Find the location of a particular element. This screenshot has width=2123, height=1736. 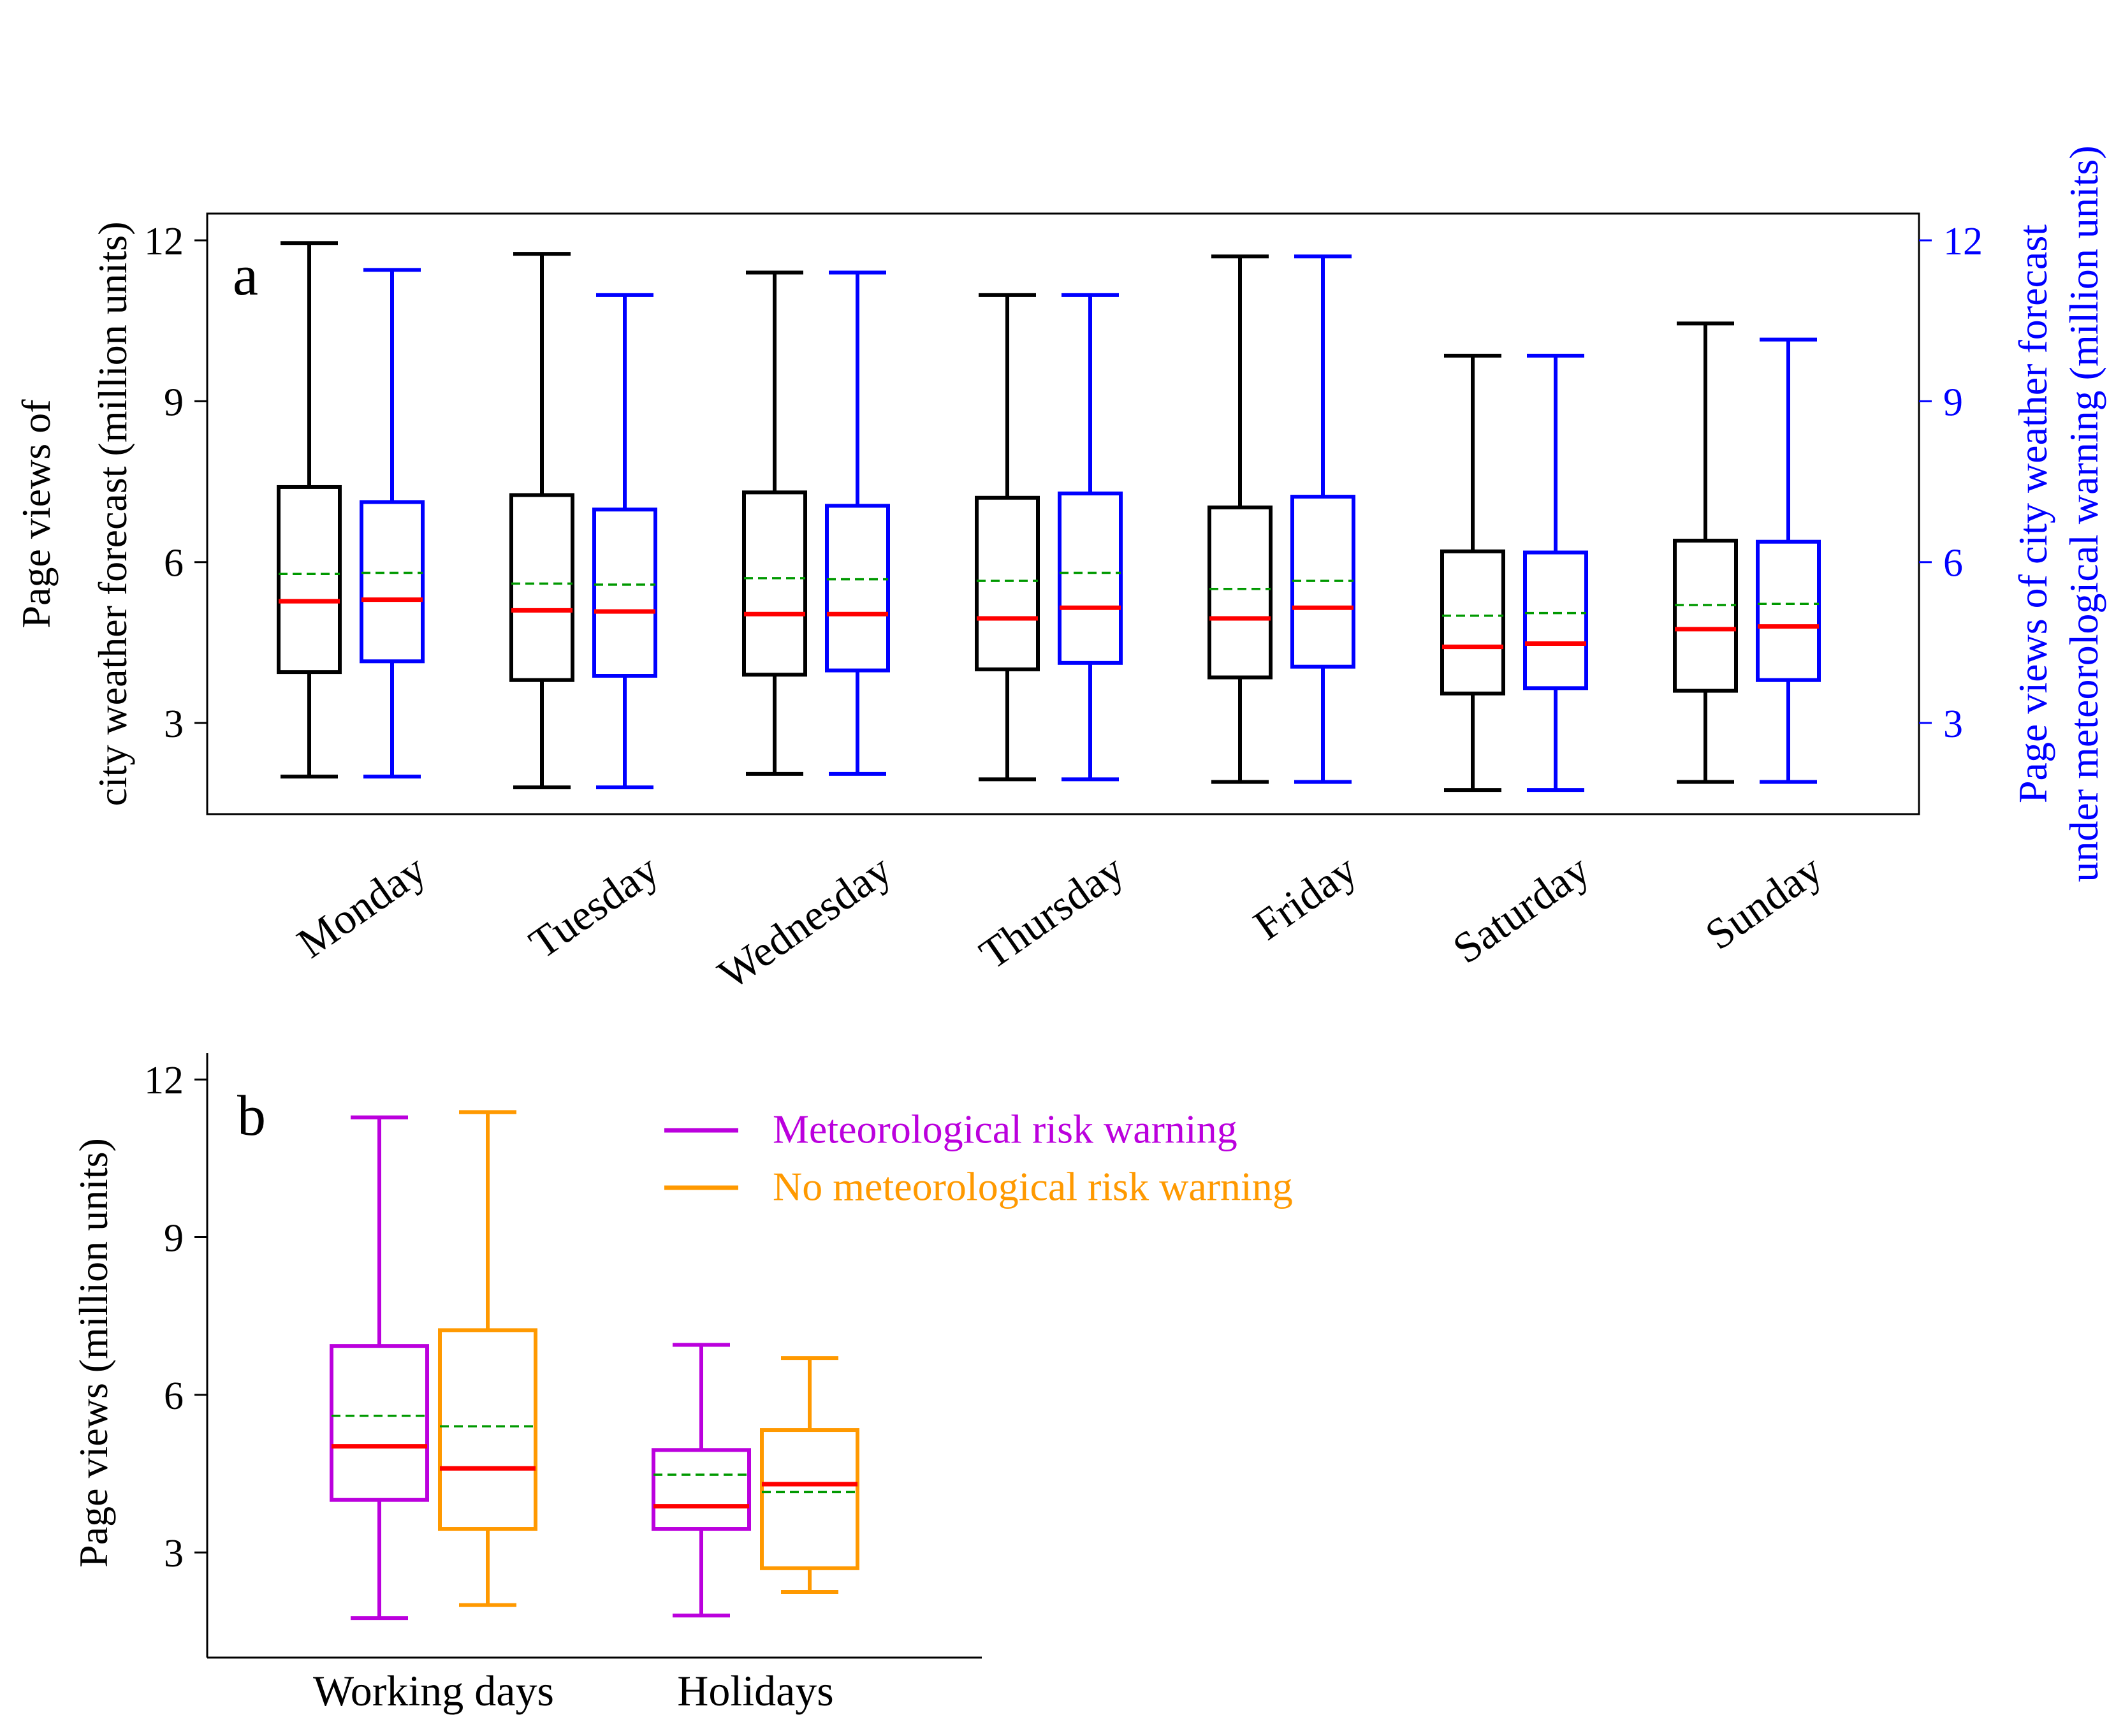

boxplot-working-days-no-meteorological-risk-warning is located at coordinates (487, 1358).